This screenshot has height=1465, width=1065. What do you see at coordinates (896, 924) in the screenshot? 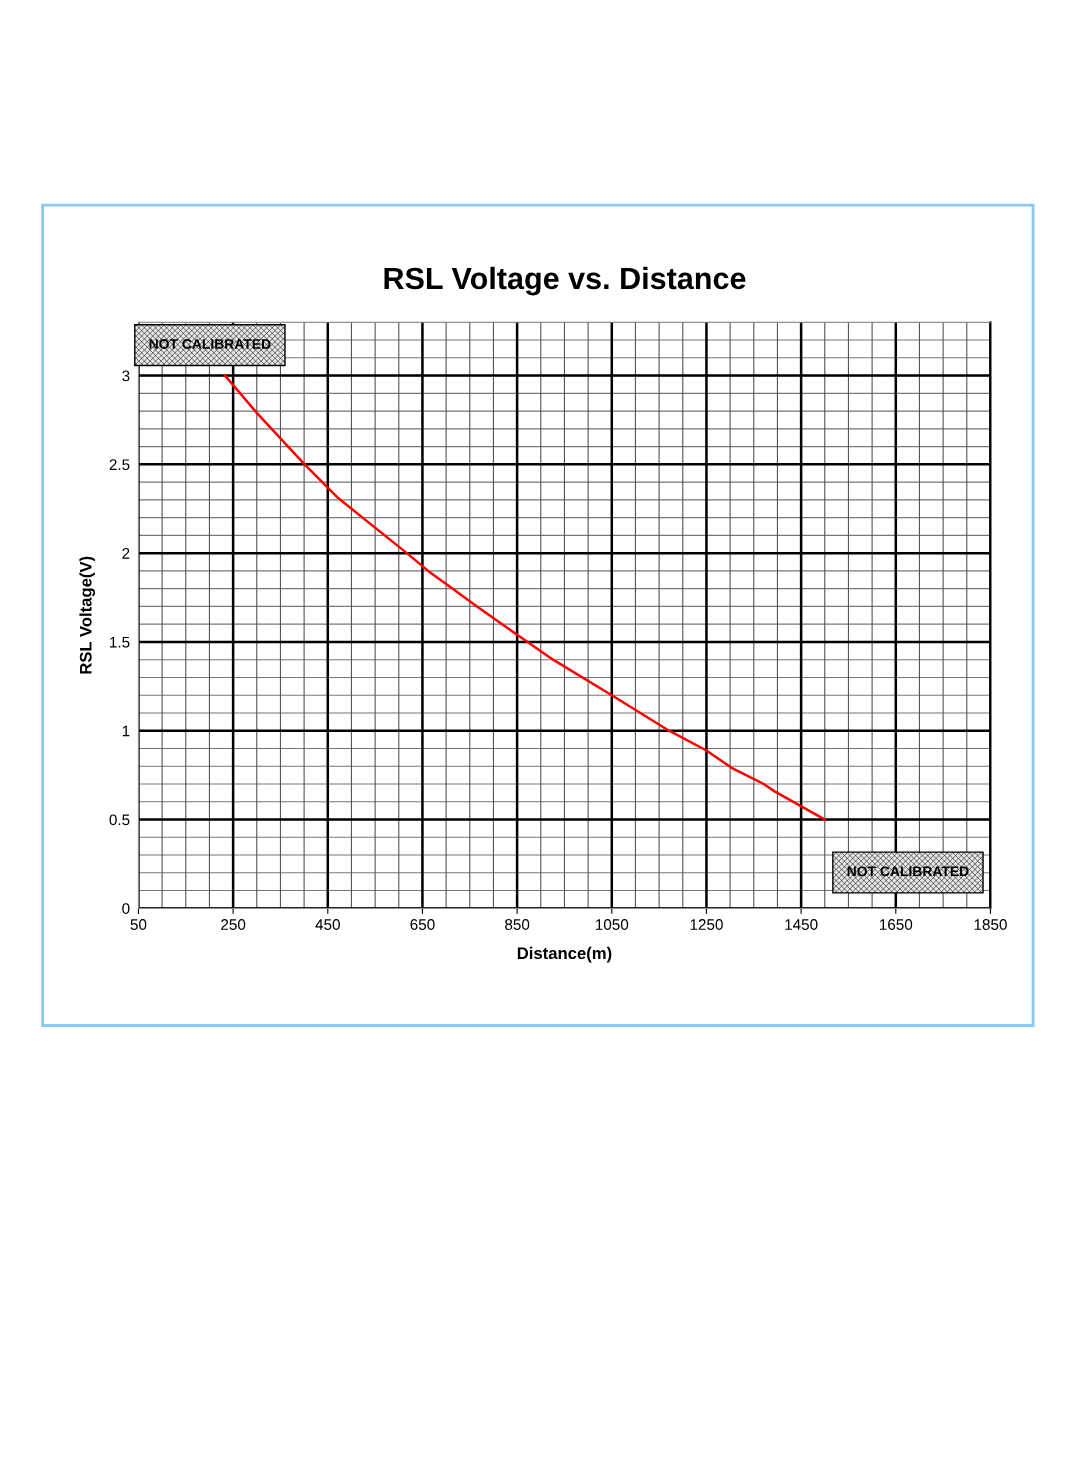
I see `x-tick-label: 1650` at bounding box center [896, 924].